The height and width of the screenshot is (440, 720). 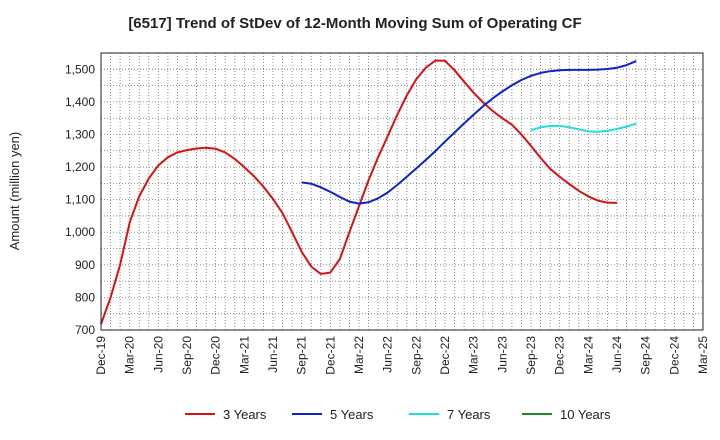 What do you see at coordinates (398, 414) in the screenshot?
I see `legend: 3 Years 5 Years 7 Years 10 Years` at bounding box center [398, 414].